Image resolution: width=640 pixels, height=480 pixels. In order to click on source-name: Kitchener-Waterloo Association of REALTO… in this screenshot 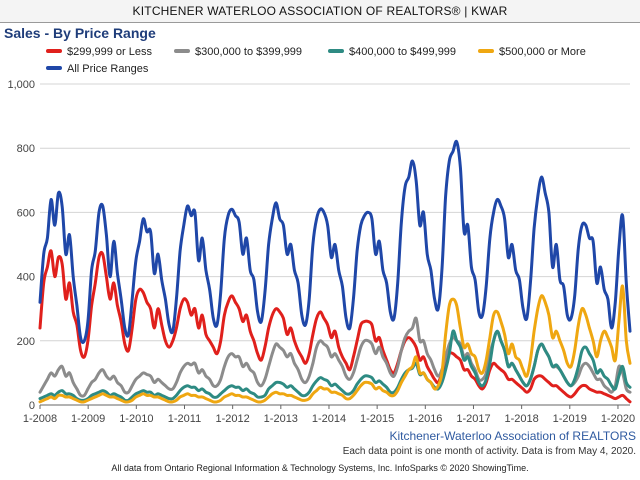, I will do `click(512, 436)`.